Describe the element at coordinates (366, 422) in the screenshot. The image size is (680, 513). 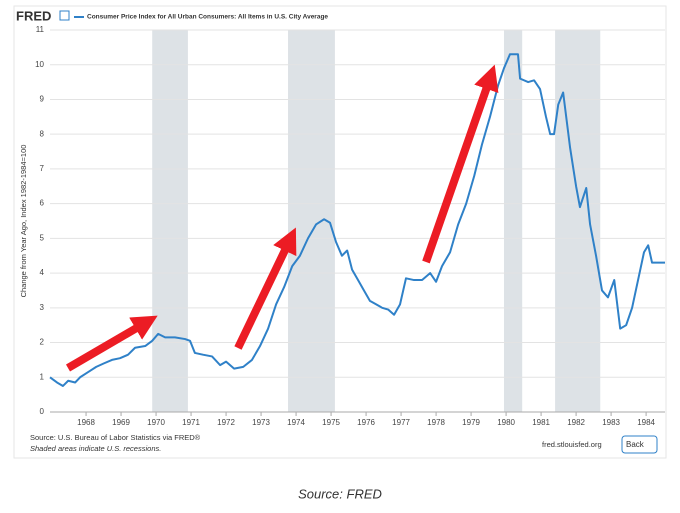
I see `x-tick-label: 1976` at that location.